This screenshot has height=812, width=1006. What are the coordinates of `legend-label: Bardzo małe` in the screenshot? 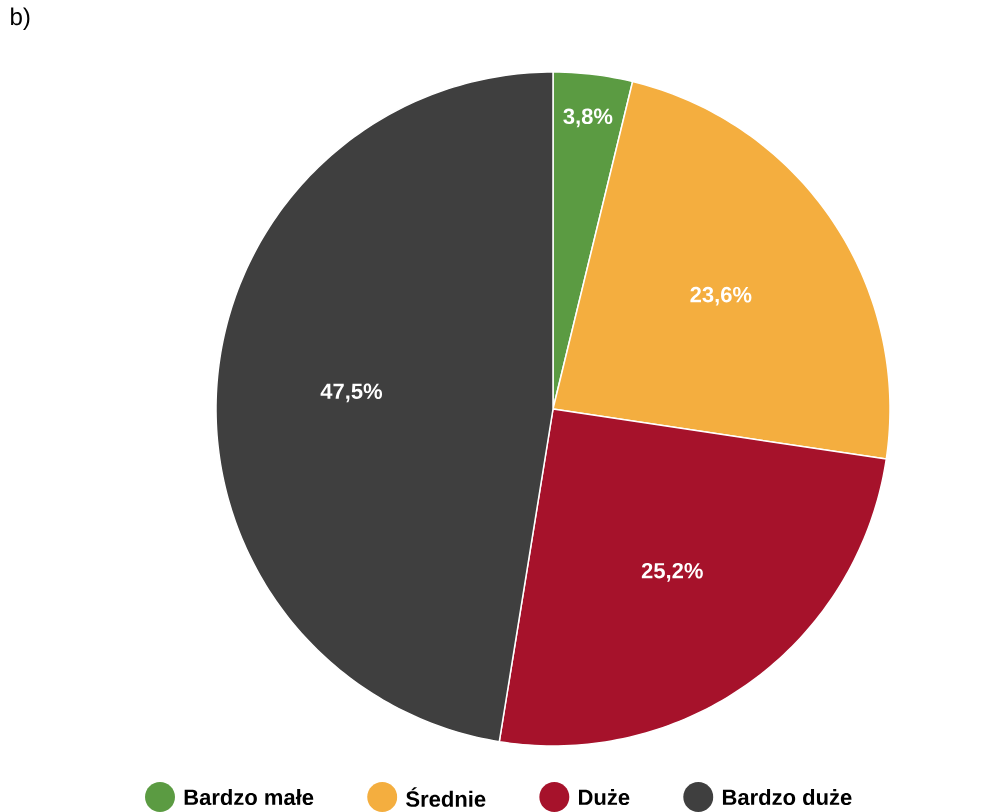 It's located at (249, 797).